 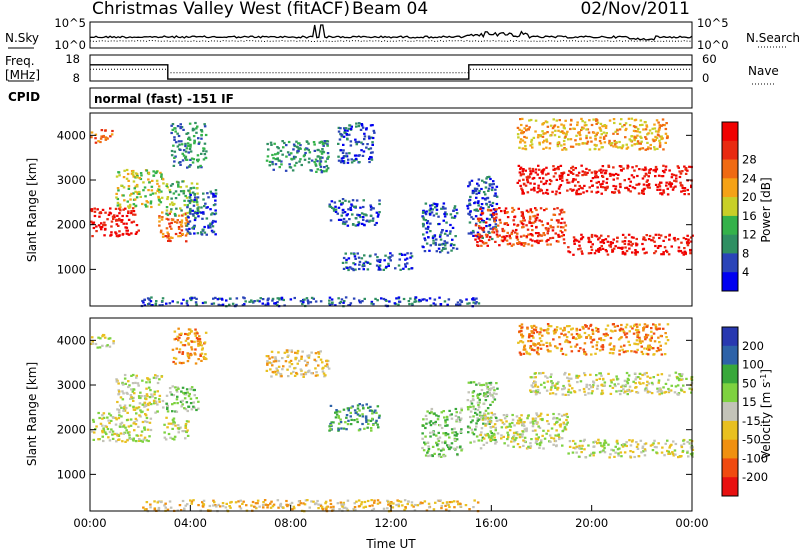 What do you see at coordinates (71, 135) in the screenshot?
I see `power-ytick-label: 4000` at bounding box center [71, 135].